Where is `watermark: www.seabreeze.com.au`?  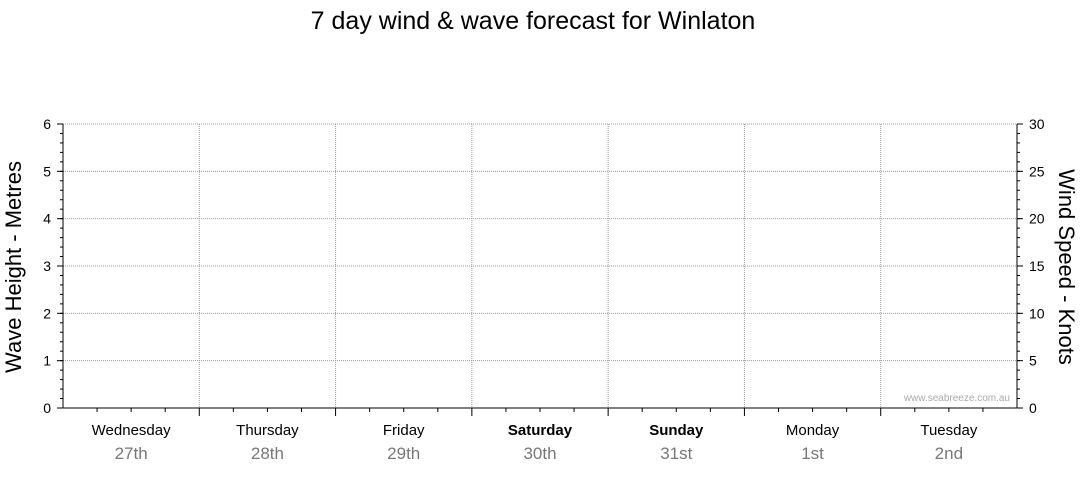
watermark: www.seabreeze.com.au is located at coordinates (956, 398).